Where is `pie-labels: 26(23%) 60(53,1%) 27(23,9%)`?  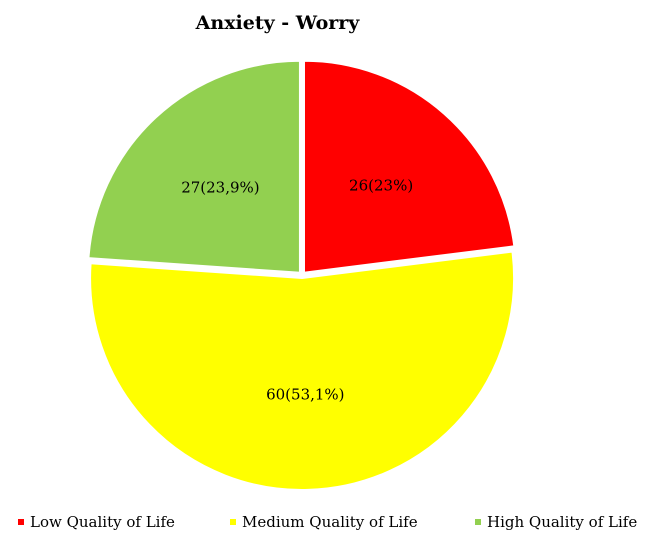 pie-labels: 26(23%) 60(53,1%) 27(23,9%) is located at coordinates (297, 289).